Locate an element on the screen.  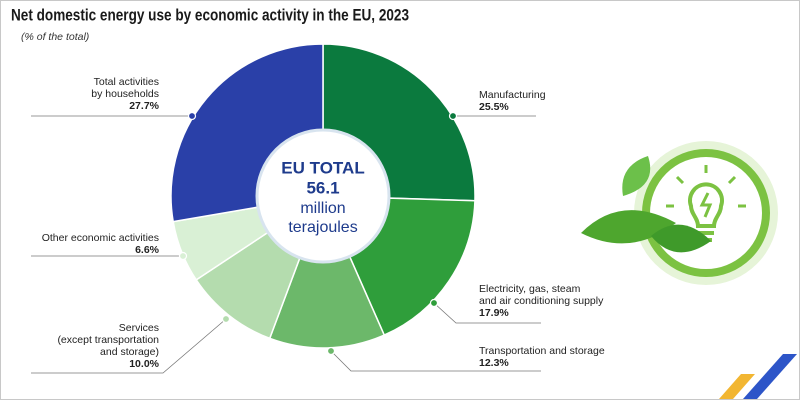
center-circle is located at coordinates (323, 196).